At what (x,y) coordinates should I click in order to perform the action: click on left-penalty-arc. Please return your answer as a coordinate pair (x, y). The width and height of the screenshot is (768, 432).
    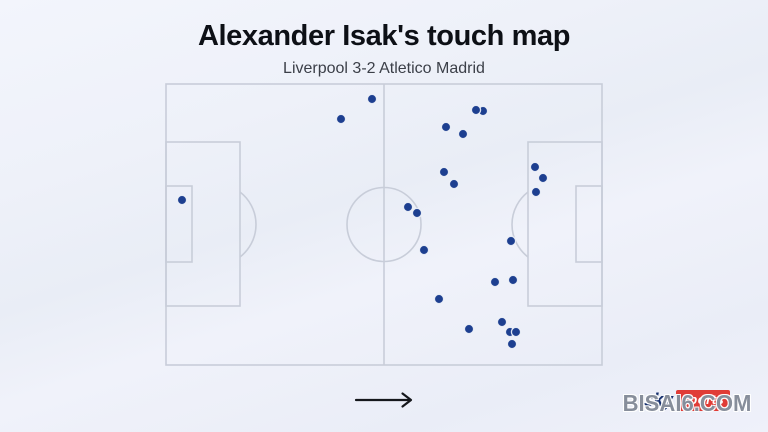
    Looking at the image, I should click on (248, 224).